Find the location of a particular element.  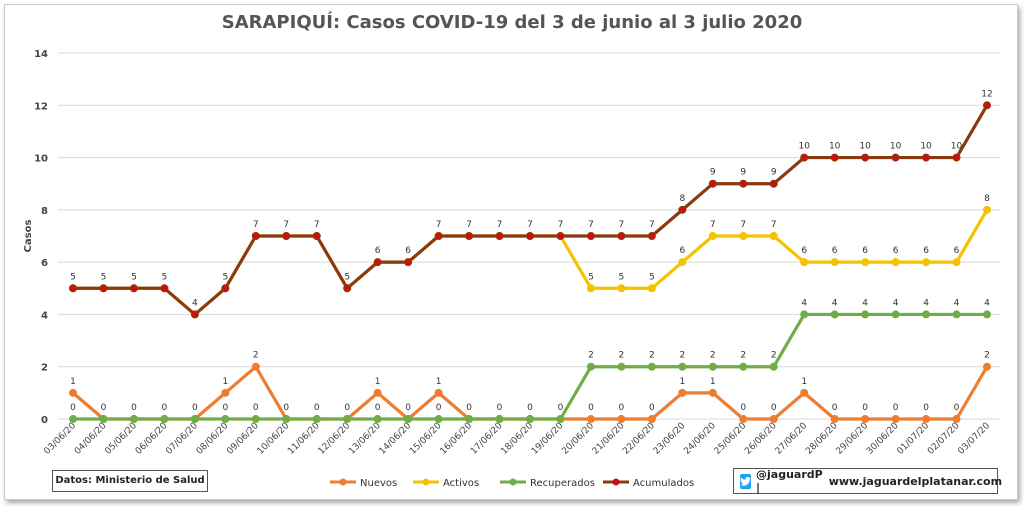

y-tick-label: 14 is located at coordinates (41, 54).